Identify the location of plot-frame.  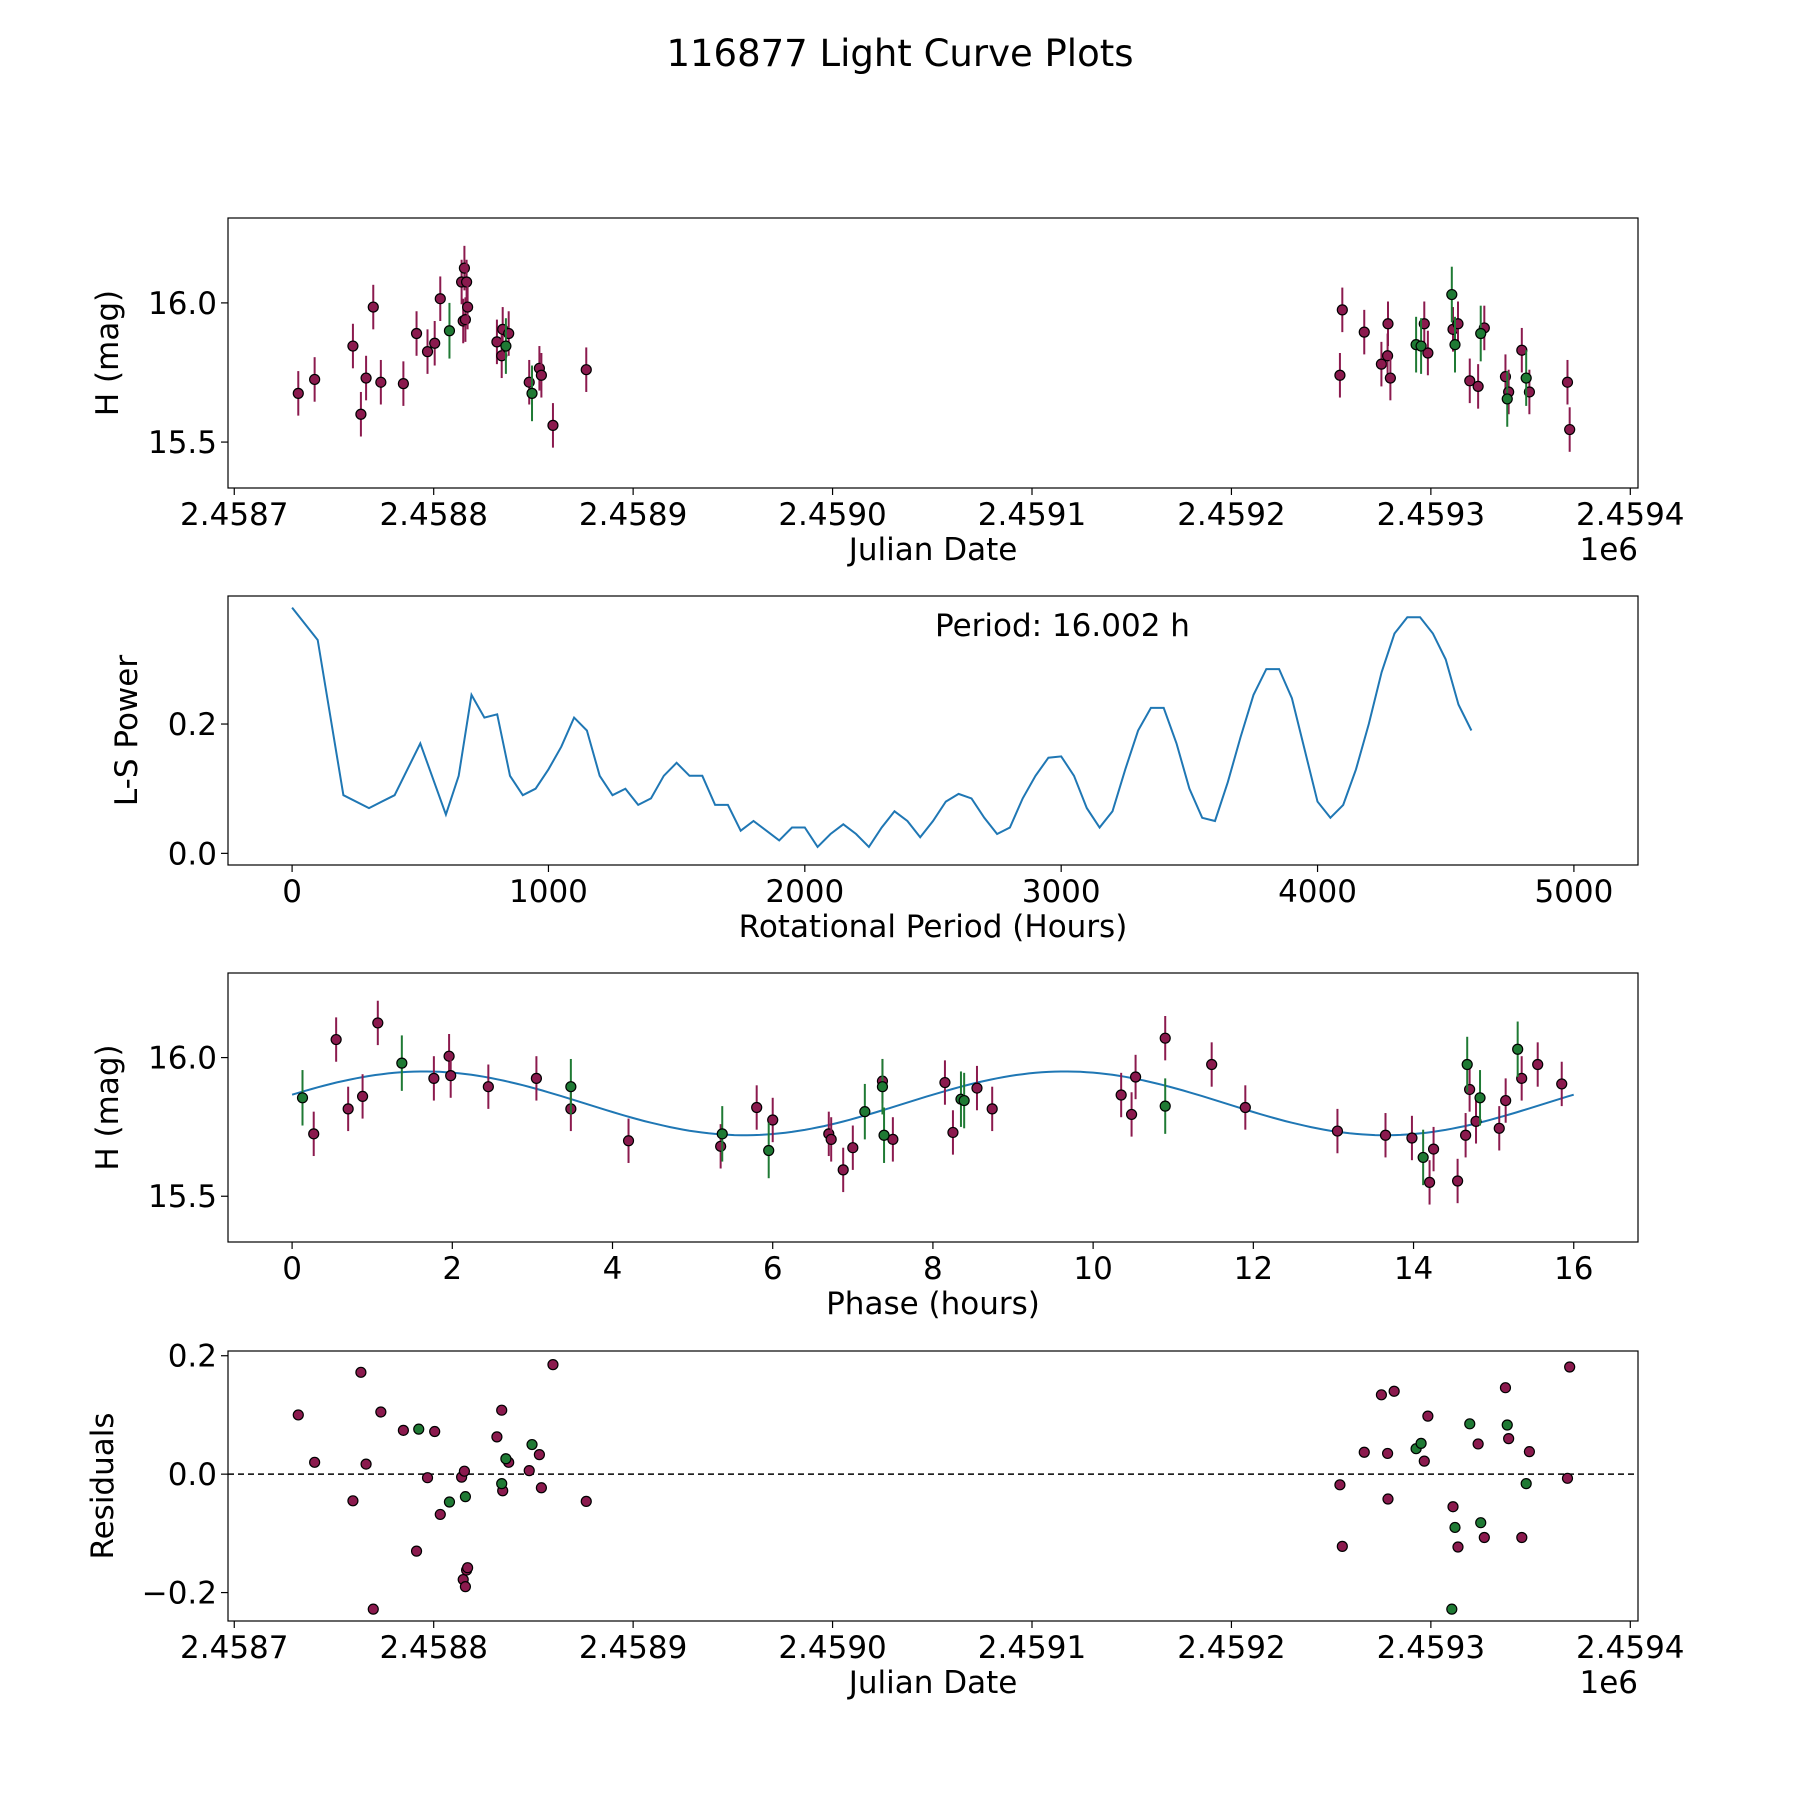
(933, 1486).